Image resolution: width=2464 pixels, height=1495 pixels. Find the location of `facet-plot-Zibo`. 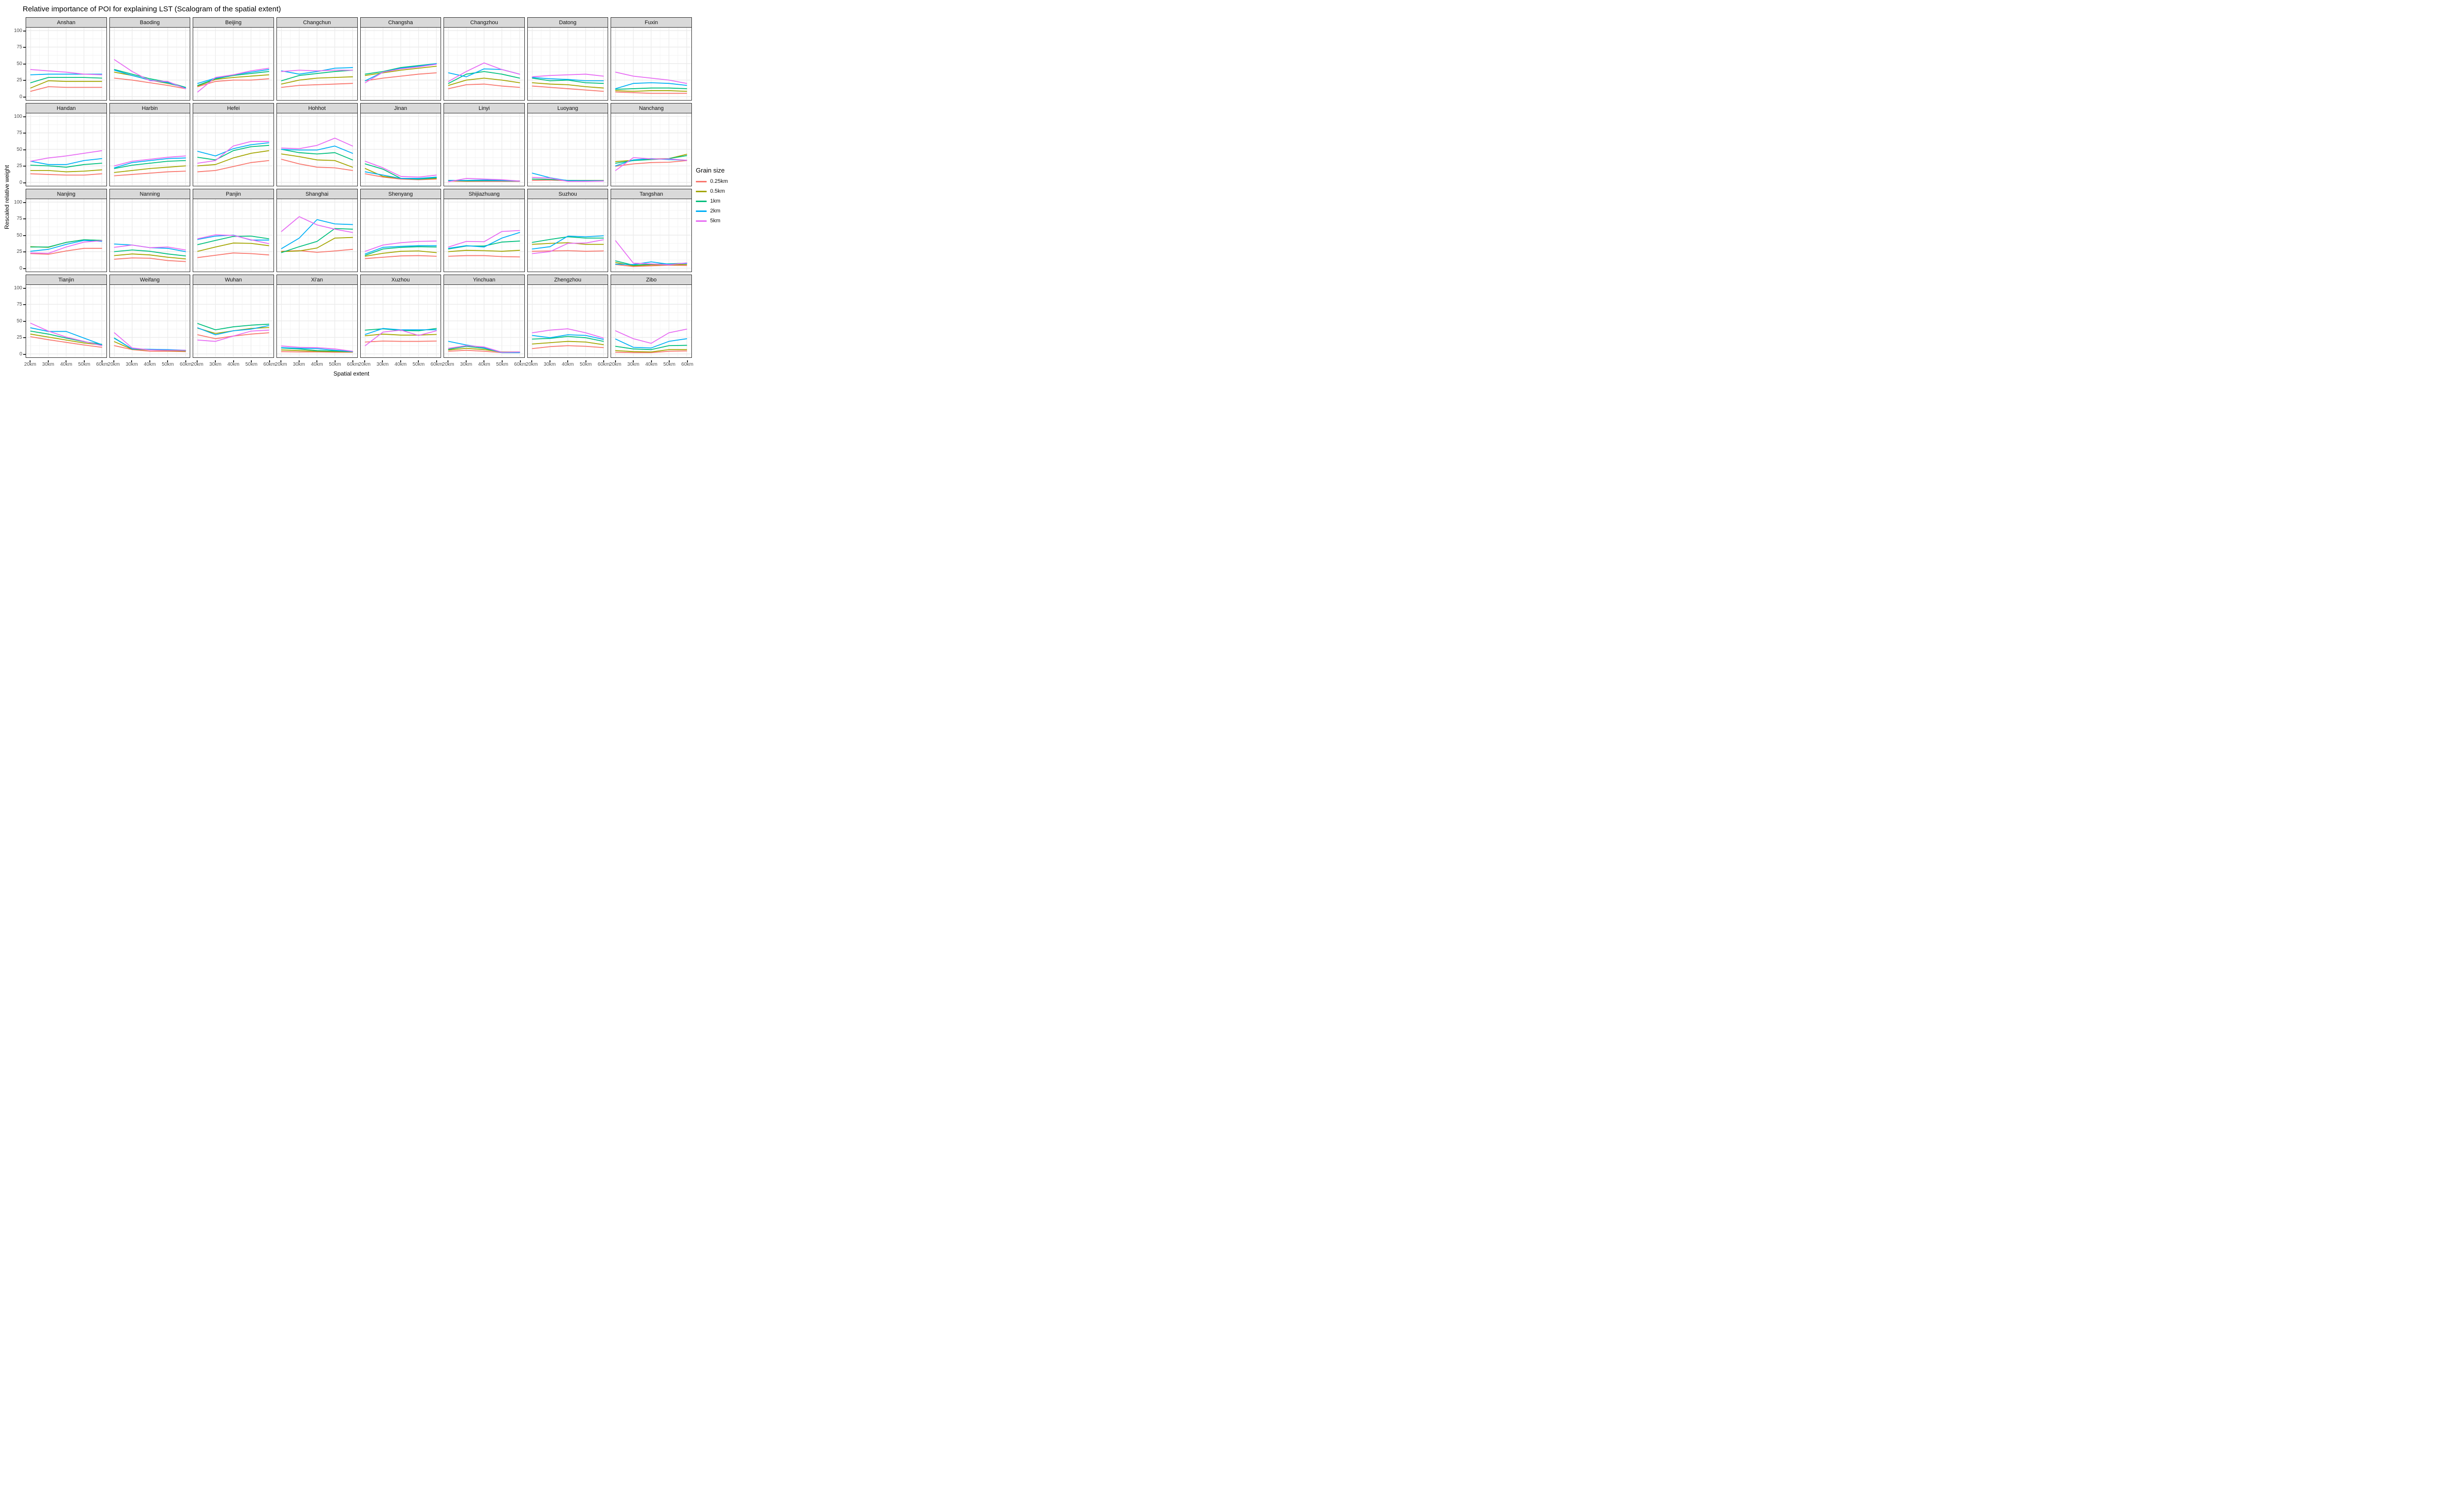

facet-plot-Zibo is located at coordinates (651, 321).